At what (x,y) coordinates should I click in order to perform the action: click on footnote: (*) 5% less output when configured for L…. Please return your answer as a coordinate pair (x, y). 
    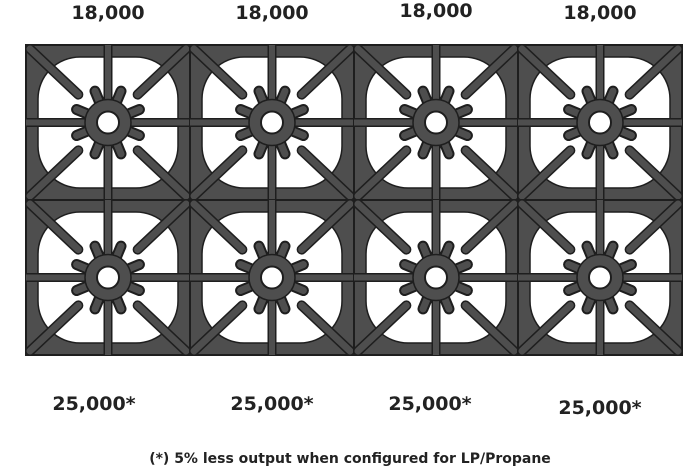
    Looking at the image, I should click on (350, 459).